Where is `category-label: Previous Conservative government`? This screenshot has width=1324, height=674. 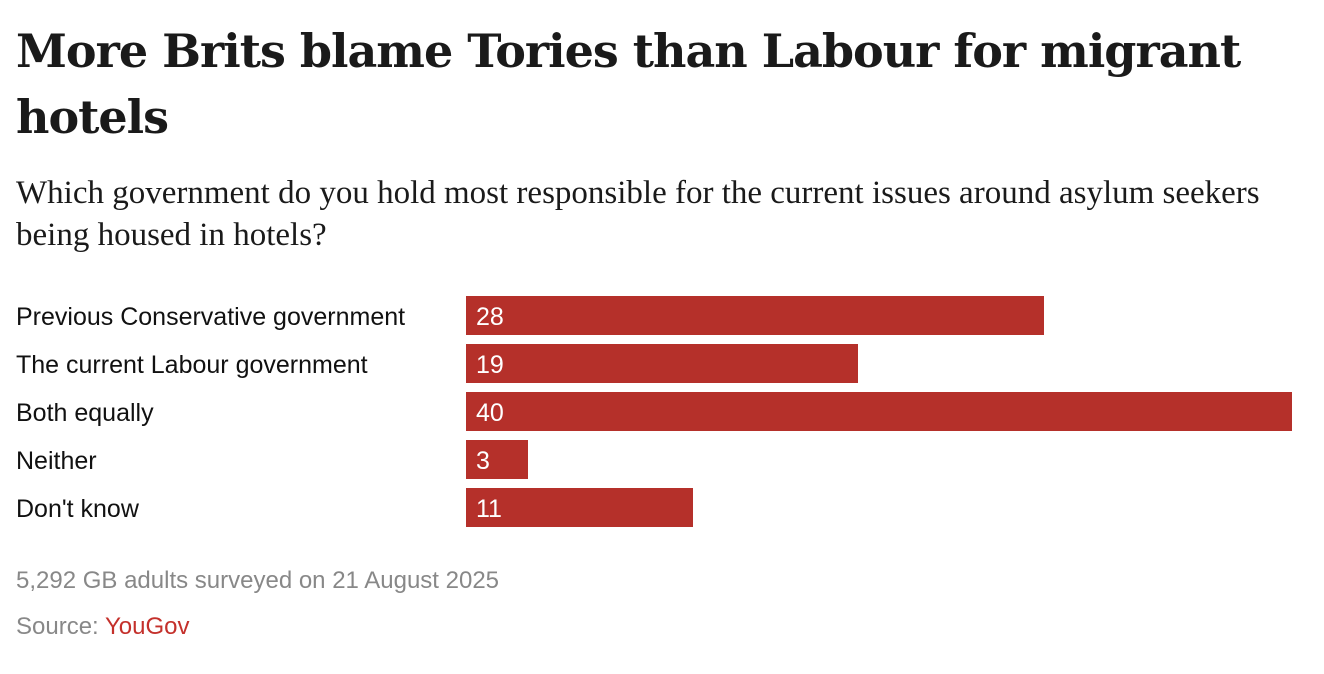 category-label: Previous Conservative government is located at coordinates (211, 317).